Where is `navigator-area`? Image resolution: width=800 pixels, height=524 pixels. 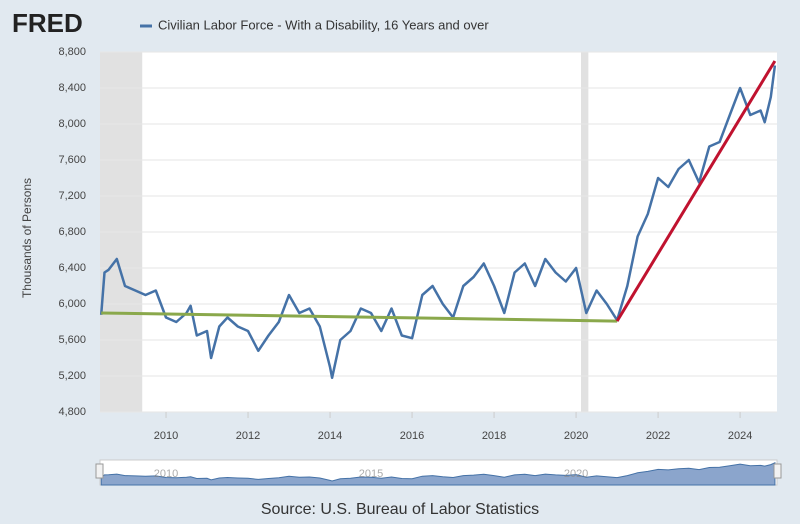 navigator-area is located at coordinates (438, 474).